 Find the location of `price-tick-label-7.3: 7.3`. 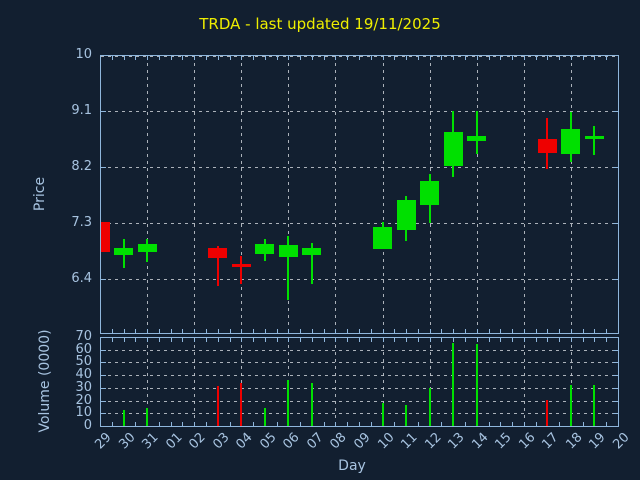

price-tick-label-7.3: 7.3 is located at coordinates (81, 222).